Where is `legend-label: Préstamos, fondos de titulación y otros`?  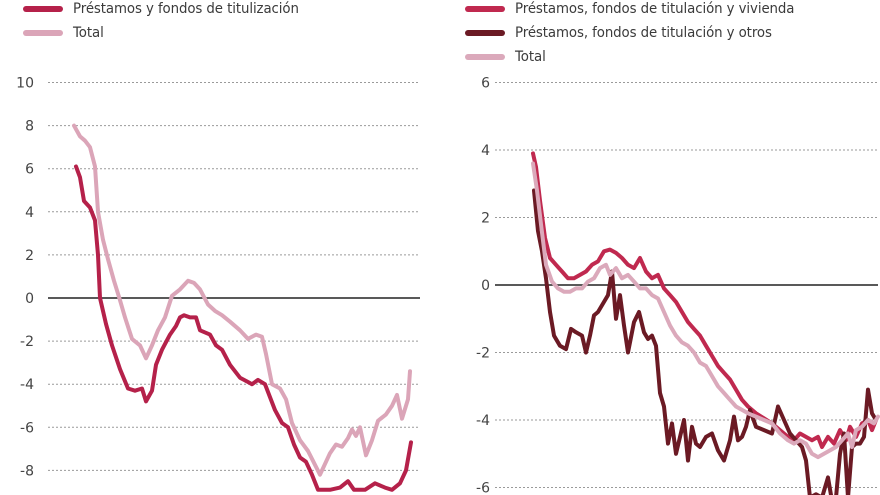 legend-label: Préstamos, fondos de titulación y otros is located at coordinates (643, 33).